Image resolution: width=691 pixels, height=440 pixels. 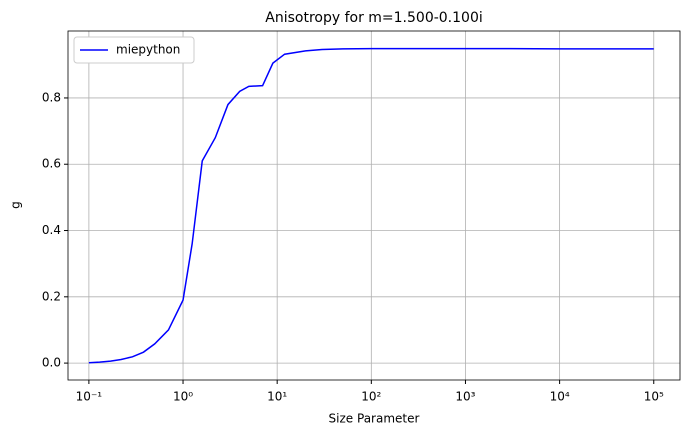 What do you see at coordinates (148, 50) in the screenshot?
I see `legend-label: miepython` at bounding box center [148, 50].